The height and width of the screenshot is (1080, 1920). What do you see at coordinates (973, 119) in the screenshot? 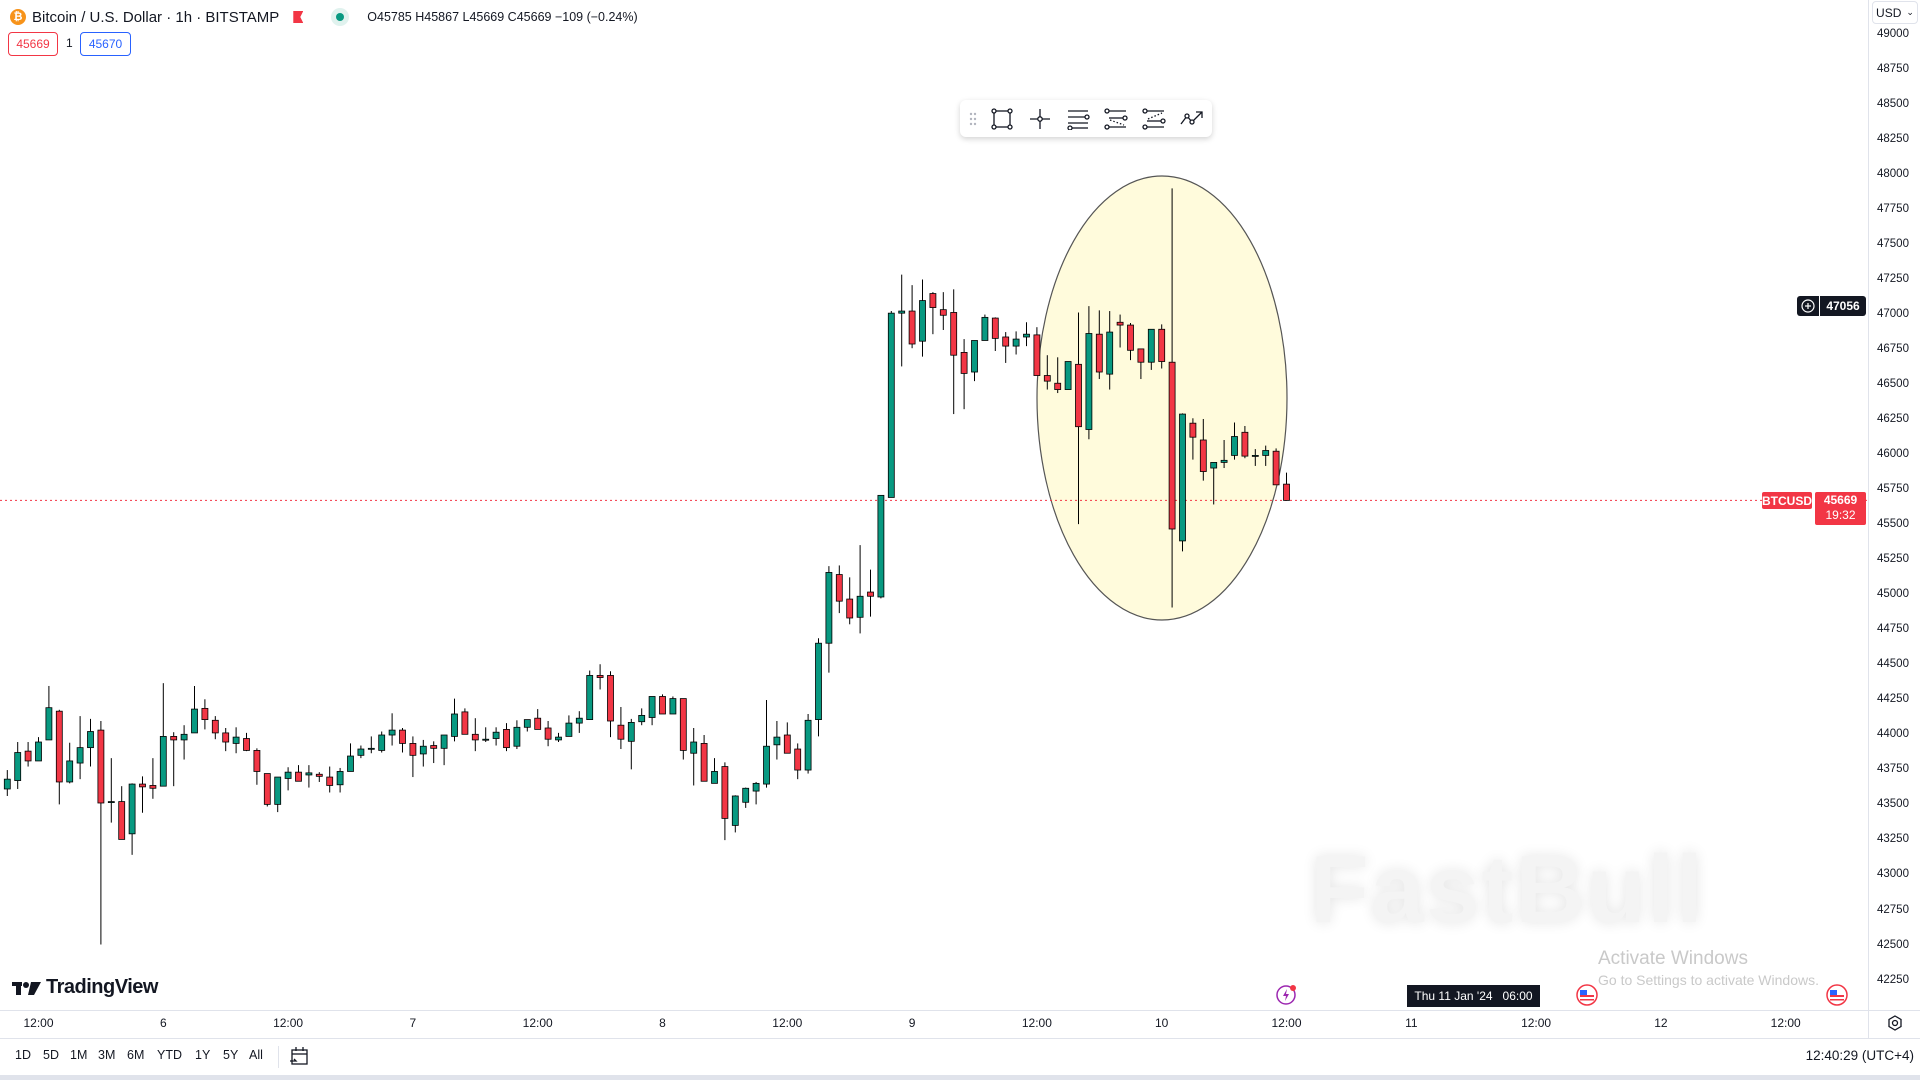
I see `drag-handle-icon` at bounding box center [973, 119].